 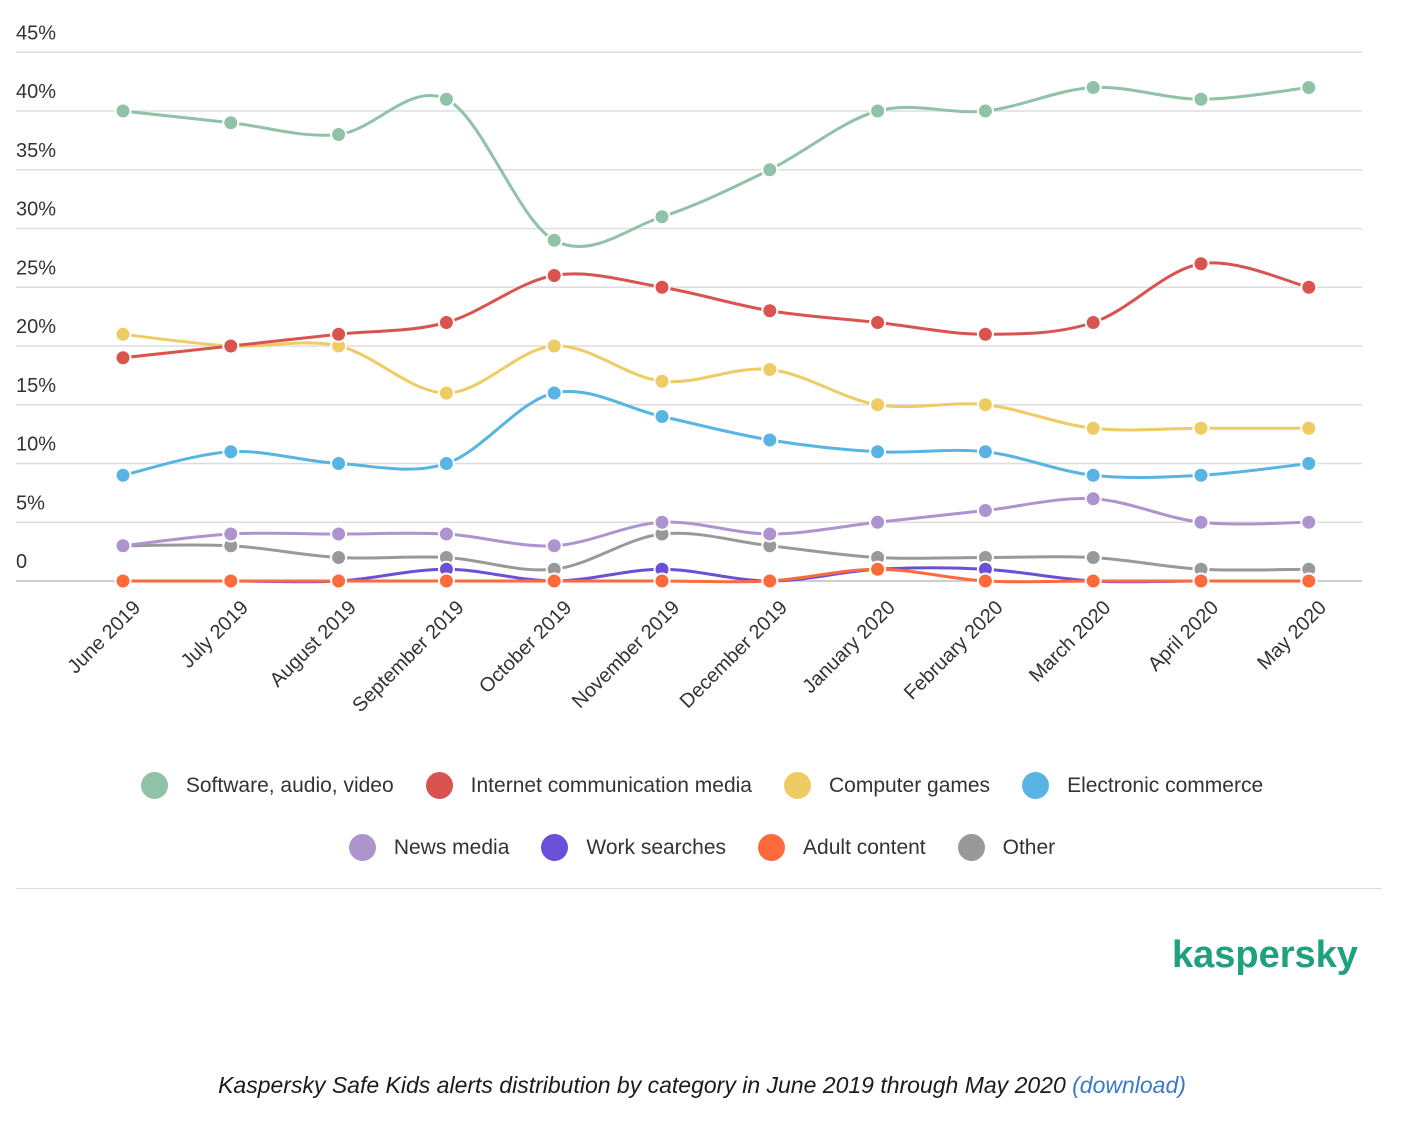 I want to click on x-tick-label: April 2020, so click(x=1183, y=636).